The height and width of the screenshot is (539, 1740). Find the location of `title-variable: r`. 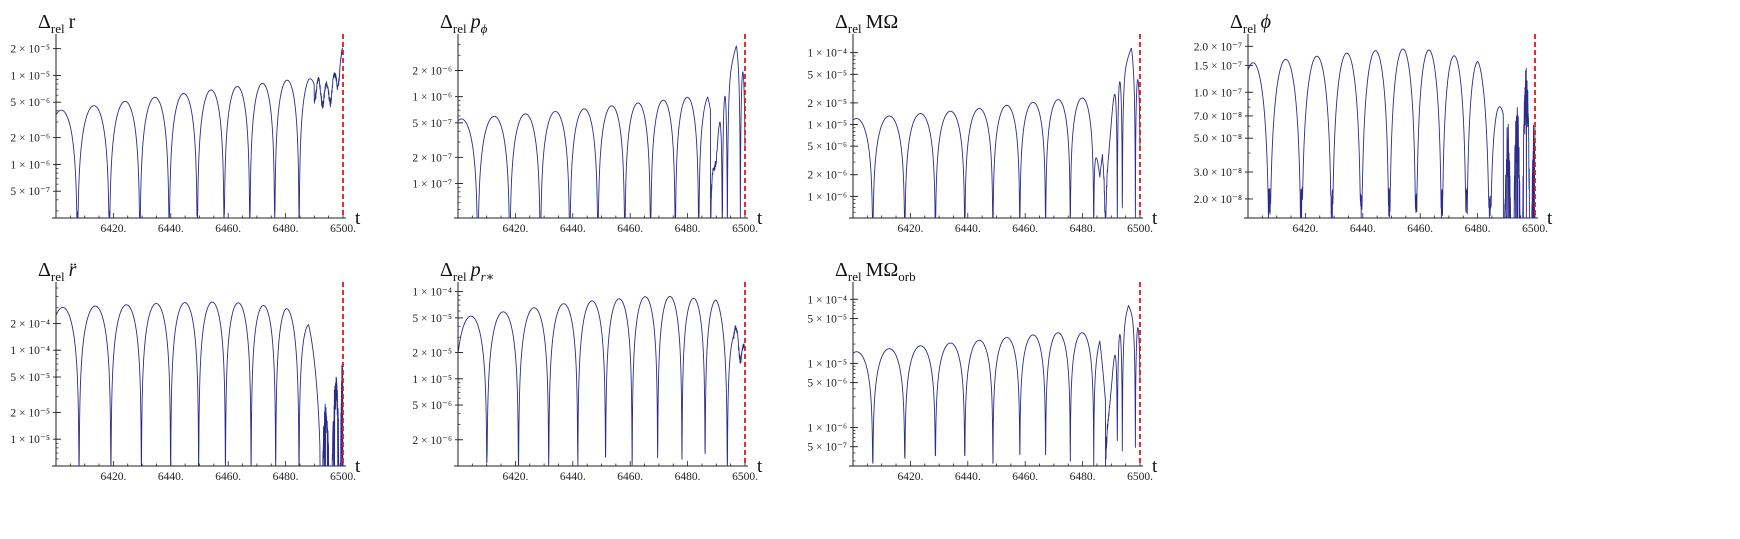

title-variable: r is located at coordinates (72, 22).